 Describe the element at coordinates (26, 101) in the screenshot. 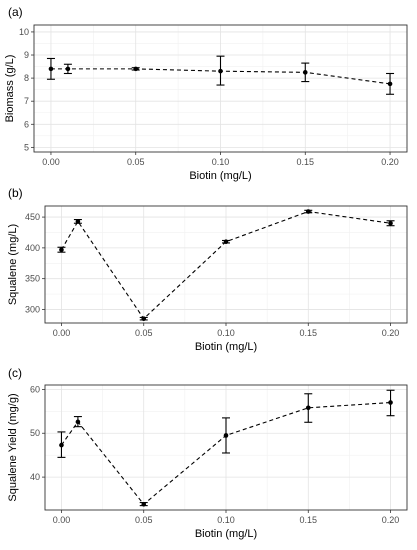

I see `y-tick-label: 7` at that location.